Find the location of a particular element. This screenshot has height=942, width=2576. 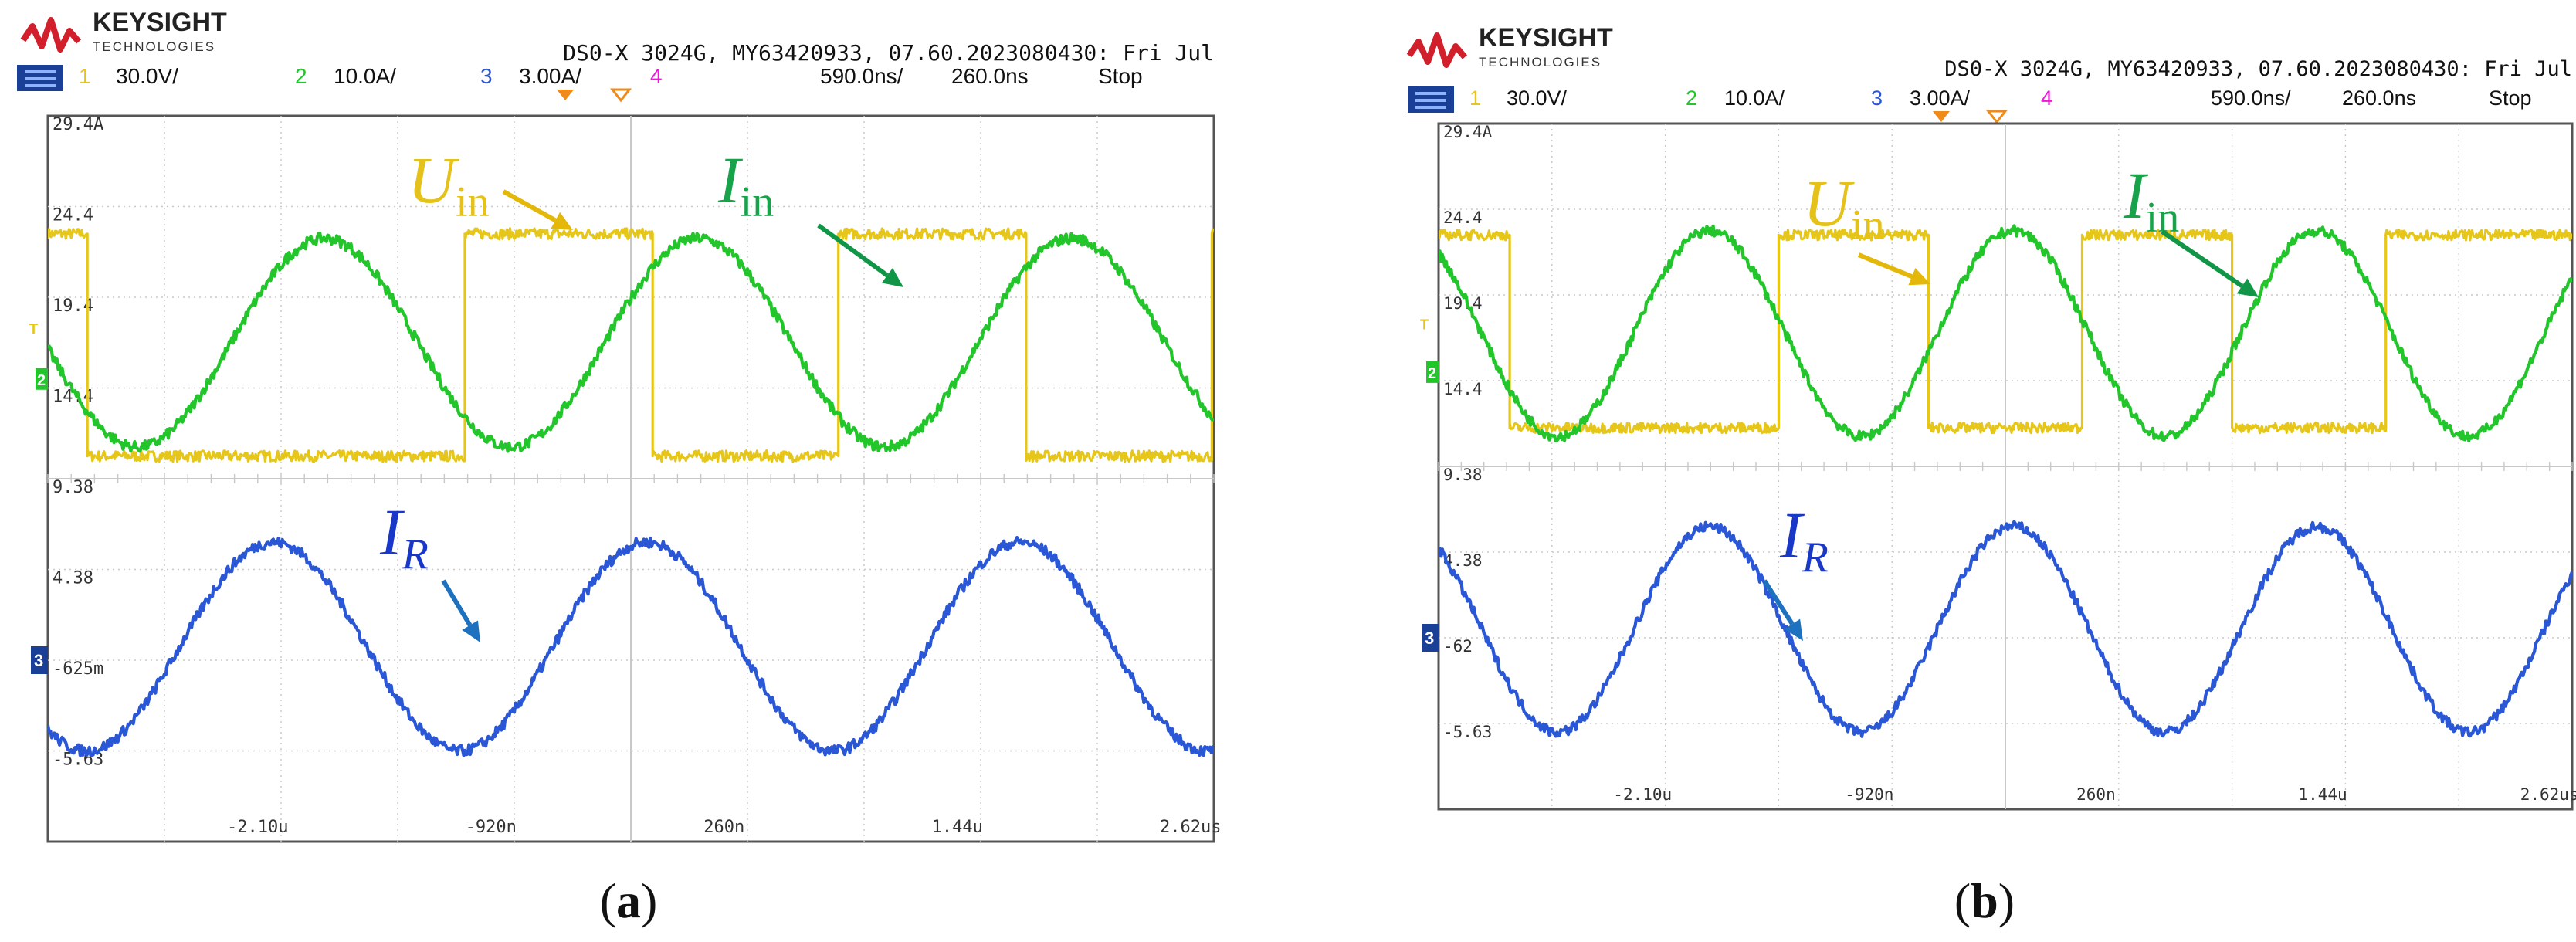

channel-ch4-num: 4 is located at coordinates (2046, 98).